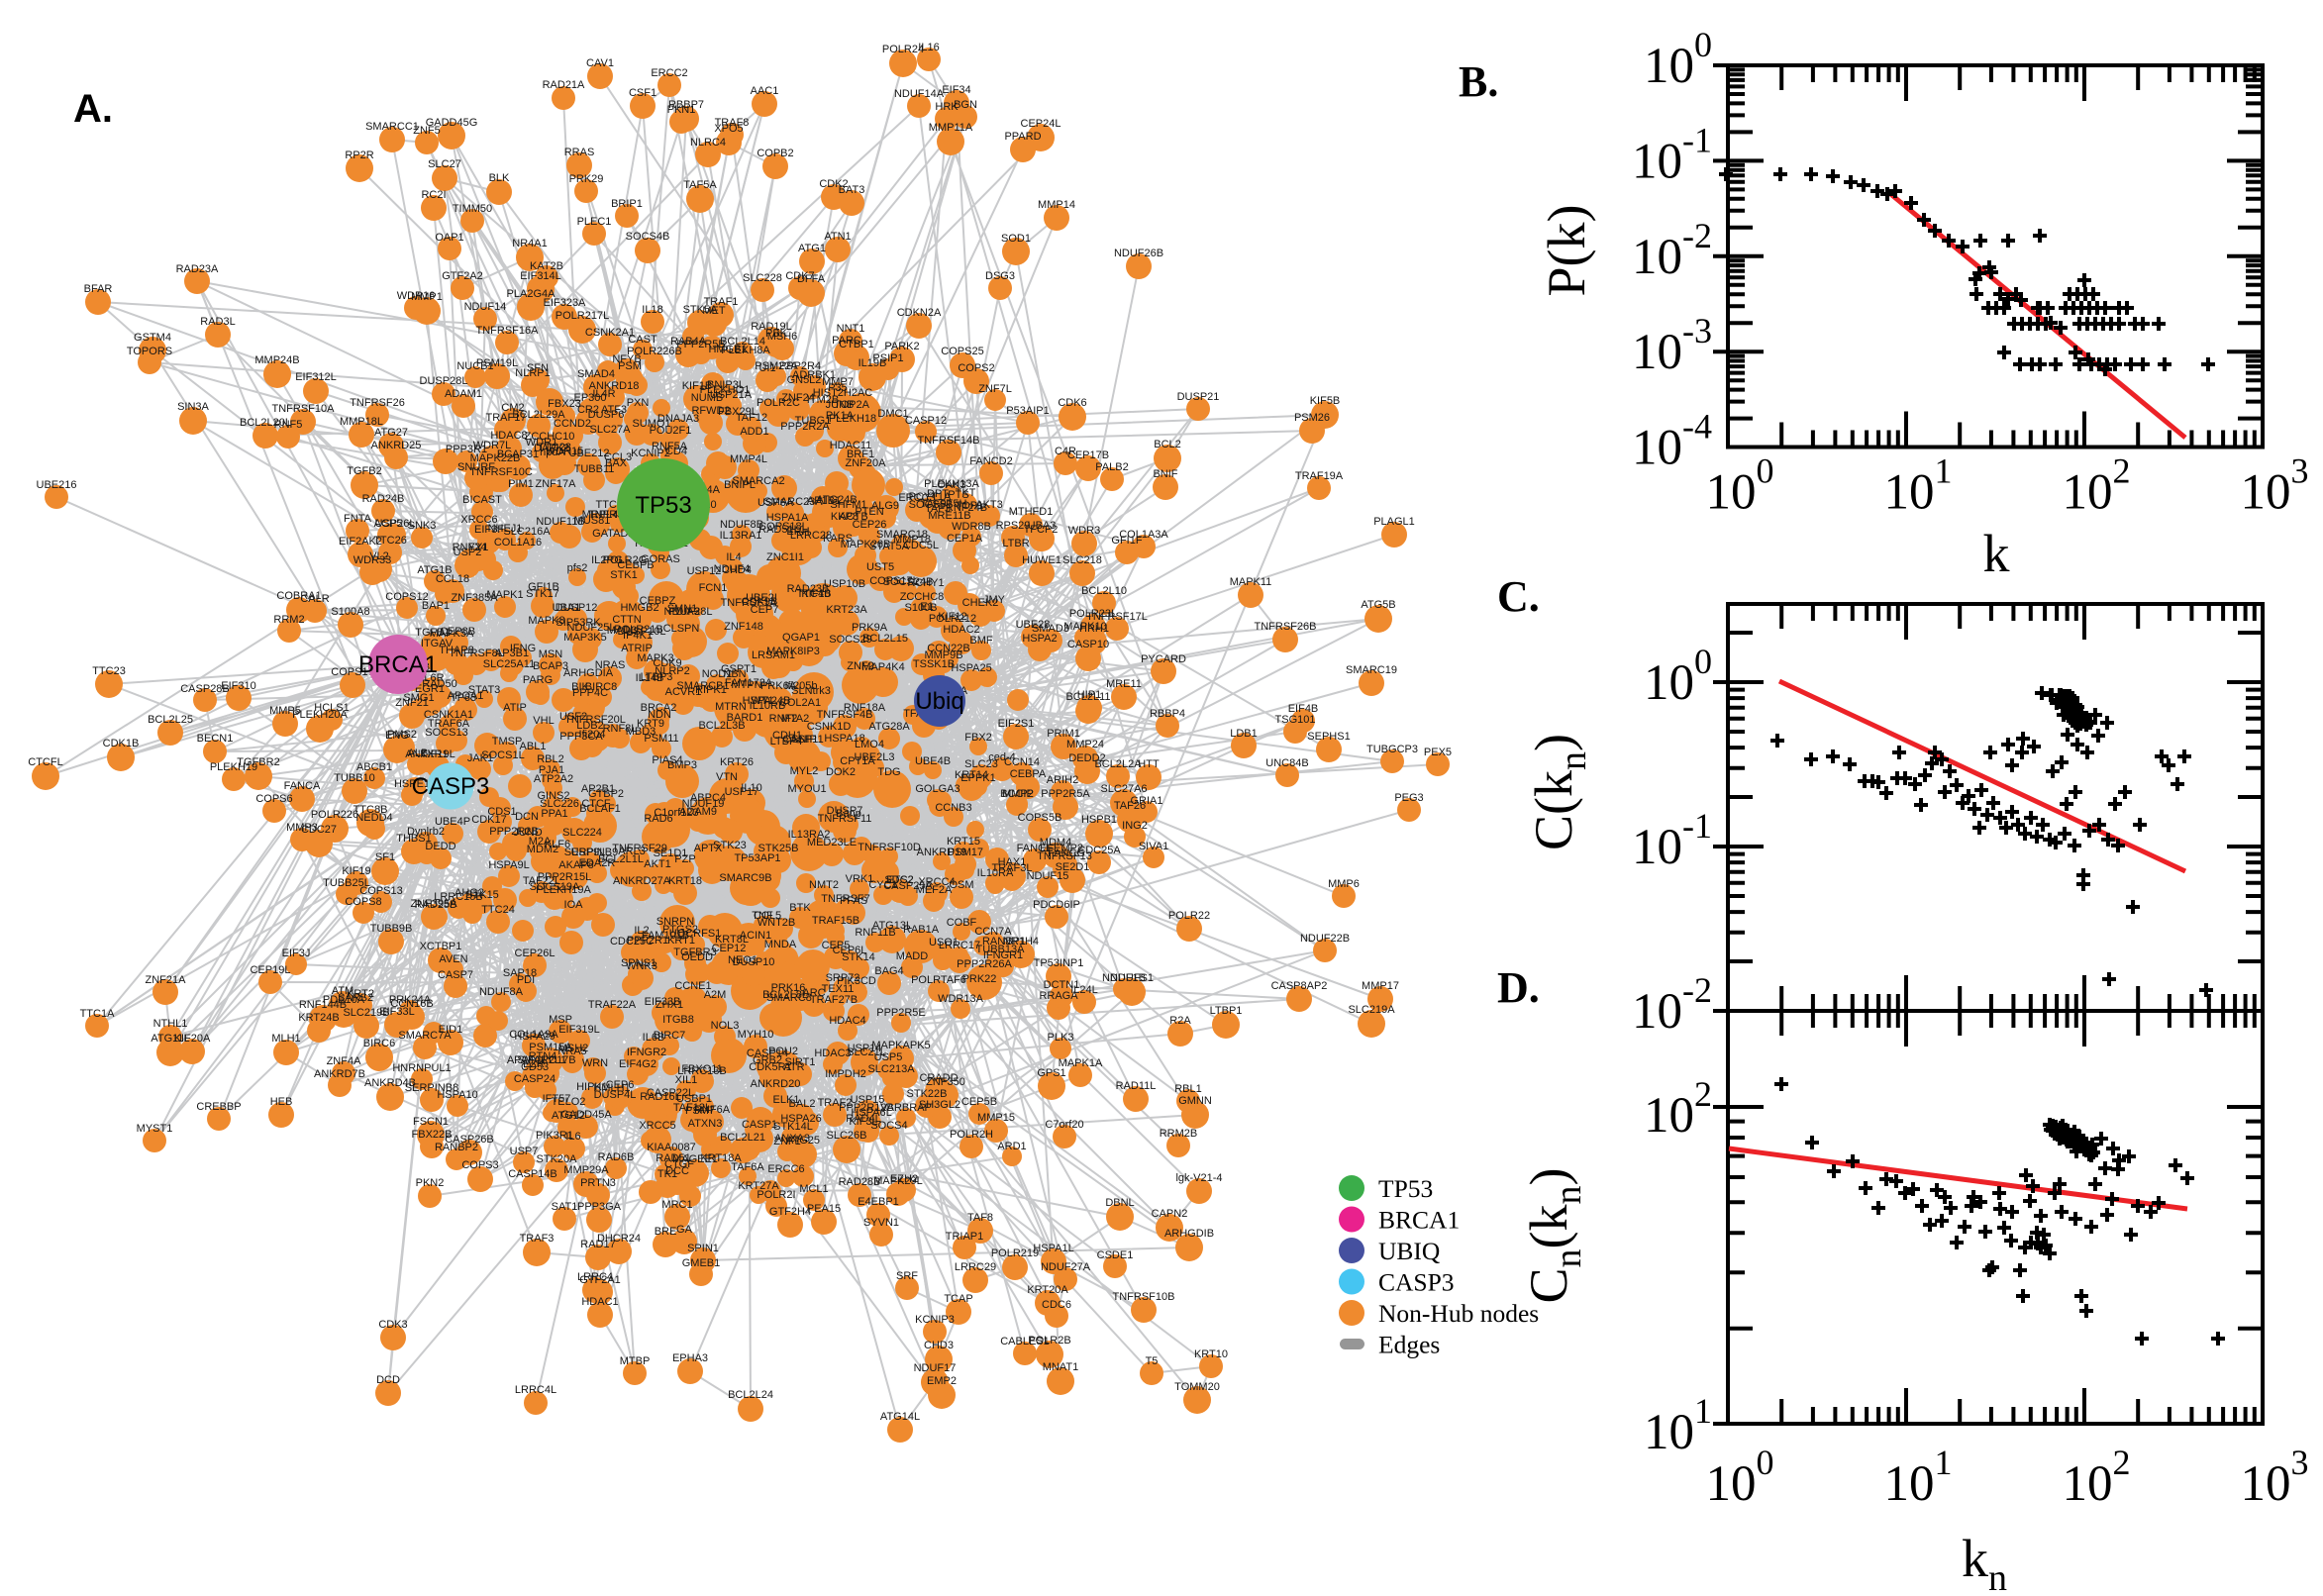 Image resolution: width=2323 pixels, height=1596 pixels. What do you see at coordinates (559, 804) in the screenshot?
I see `svg-text: SLC226` at bounding box center [559, 804].